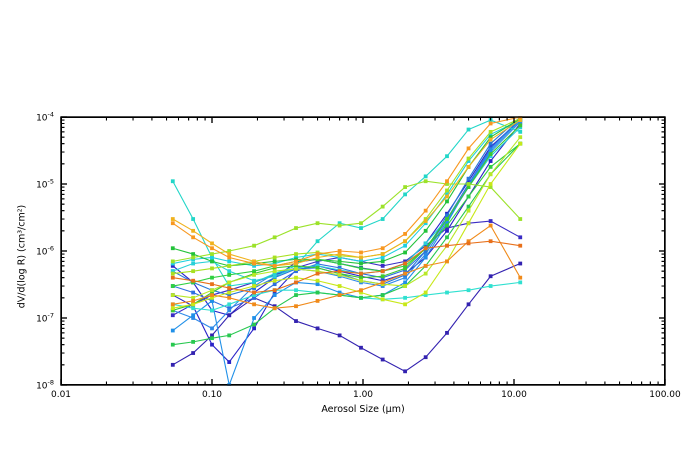  I want to click on y-tick-label: 10⁻⁸, so click(45, 385).